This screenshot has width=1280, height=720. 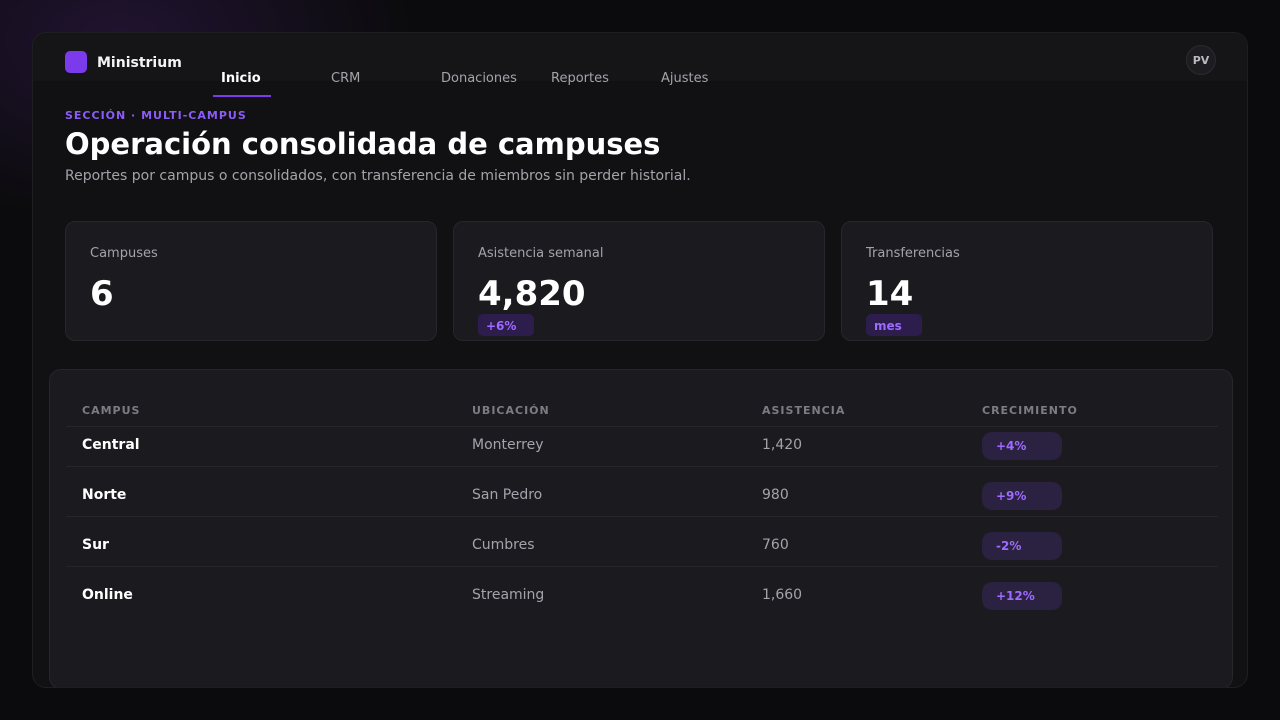 I want to click on nav-item-donaciones: Donaciones, so click(x=479, y=78).